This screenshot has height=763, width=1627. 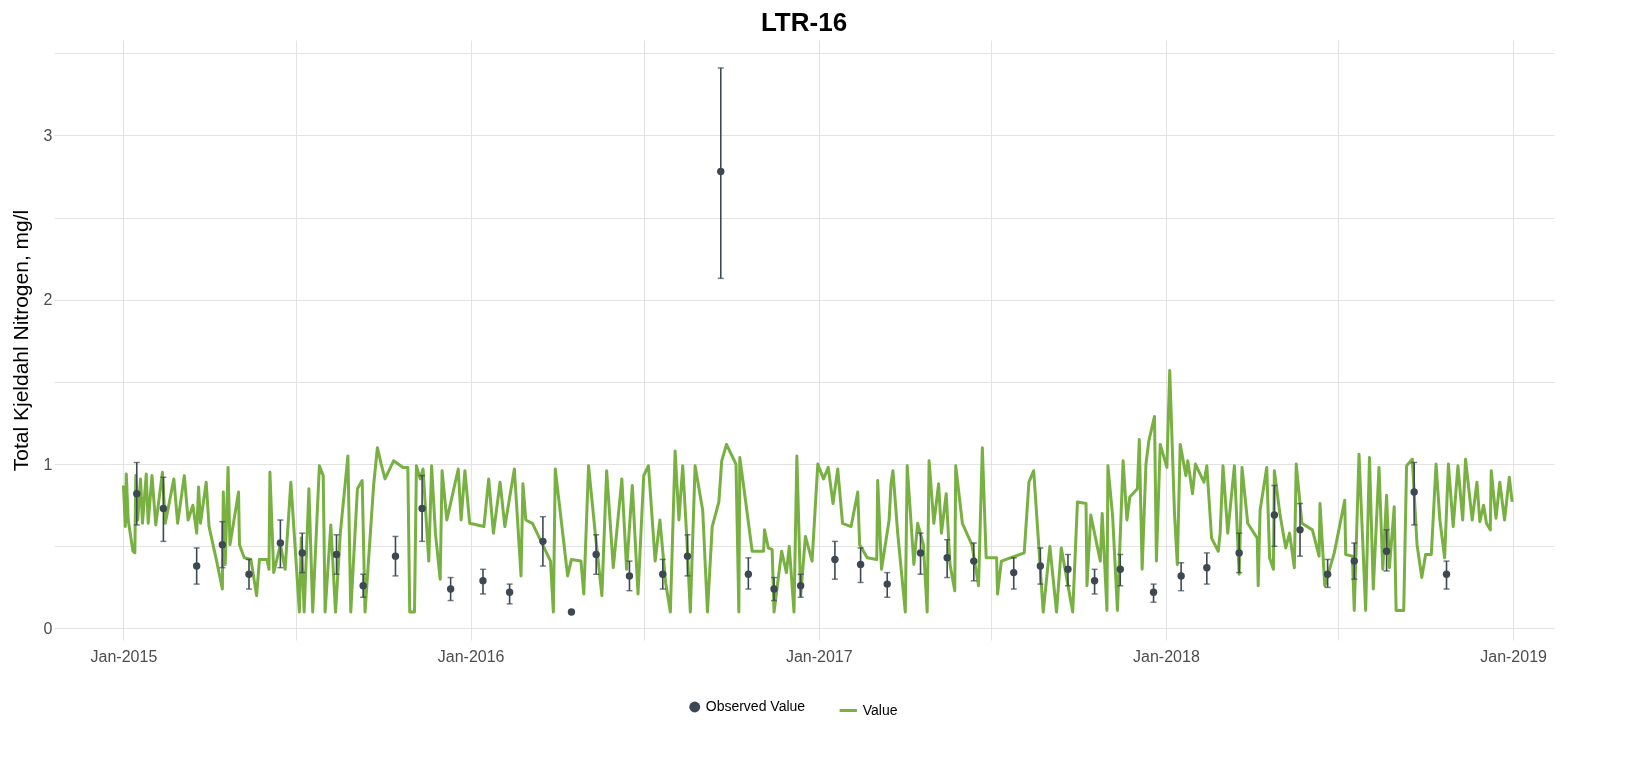 I want to click on x-tick-label: Jan-2015, so click(x=124, y=656).